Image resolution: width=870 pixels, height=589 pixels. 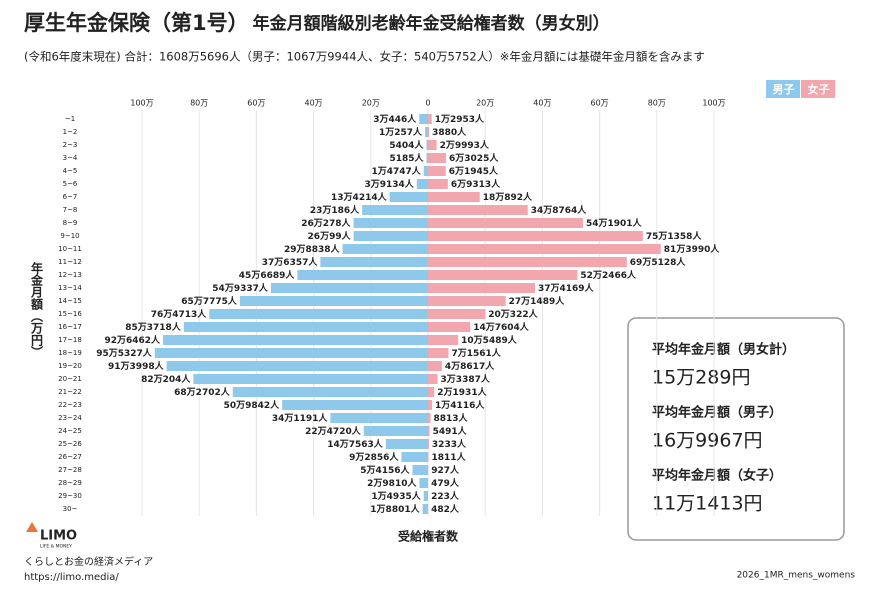 I want to click on value-label: 2万9993人, so click(x=465, y=145).